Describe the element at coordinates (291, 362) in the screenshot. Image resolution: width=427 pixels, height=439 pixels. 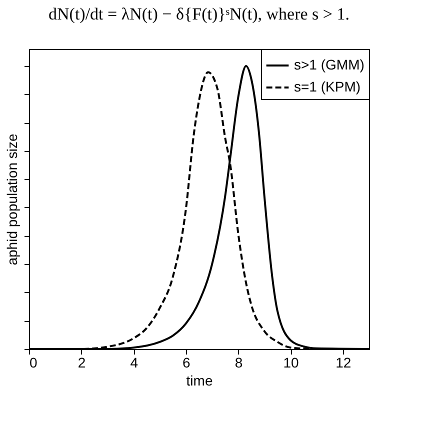
I see `x-tick-label: 10` at that location.